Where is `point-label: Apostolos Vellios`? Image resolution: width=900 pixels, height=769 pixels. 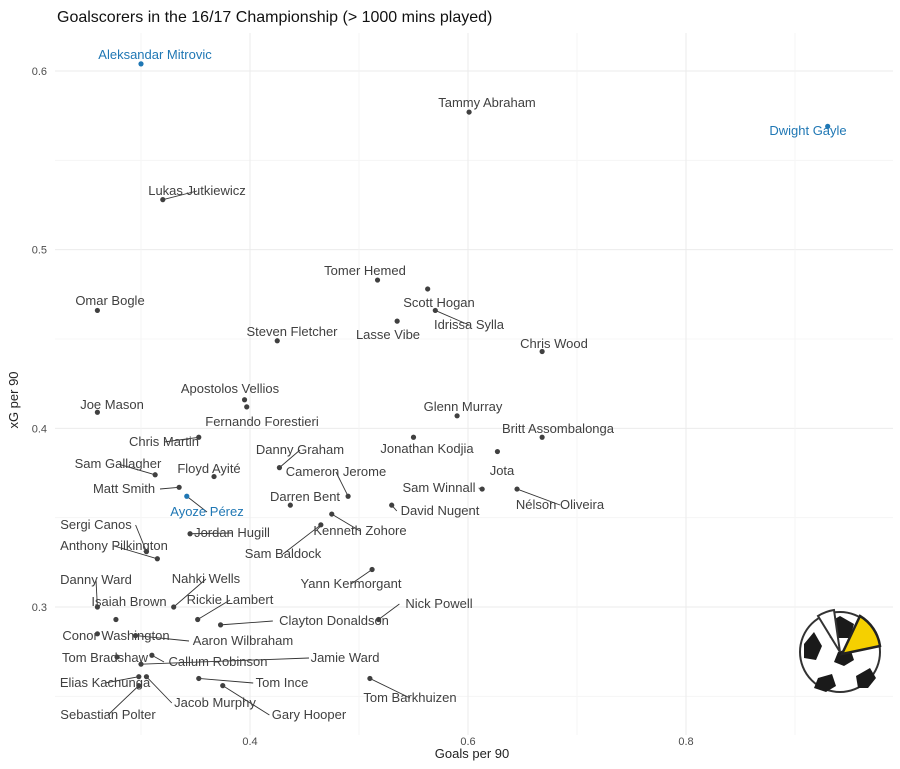 point-label: Apostolos Vellios is located at coordinates (230, 388).